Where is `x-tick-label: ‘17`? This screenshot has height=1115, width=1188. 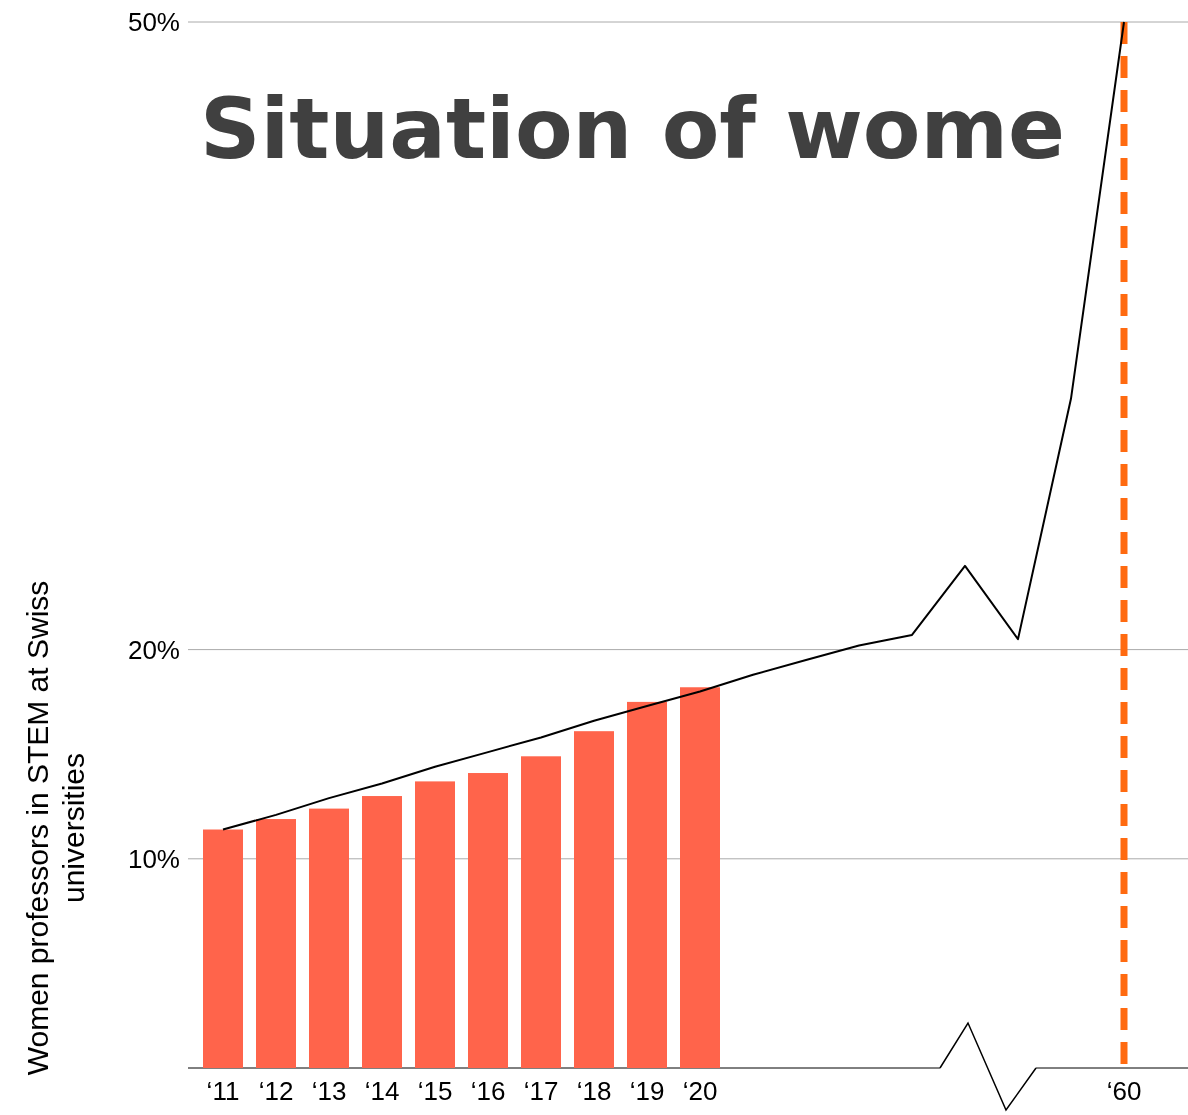
x-tick-label: ‘17 is located at coordinates (541, 1091).